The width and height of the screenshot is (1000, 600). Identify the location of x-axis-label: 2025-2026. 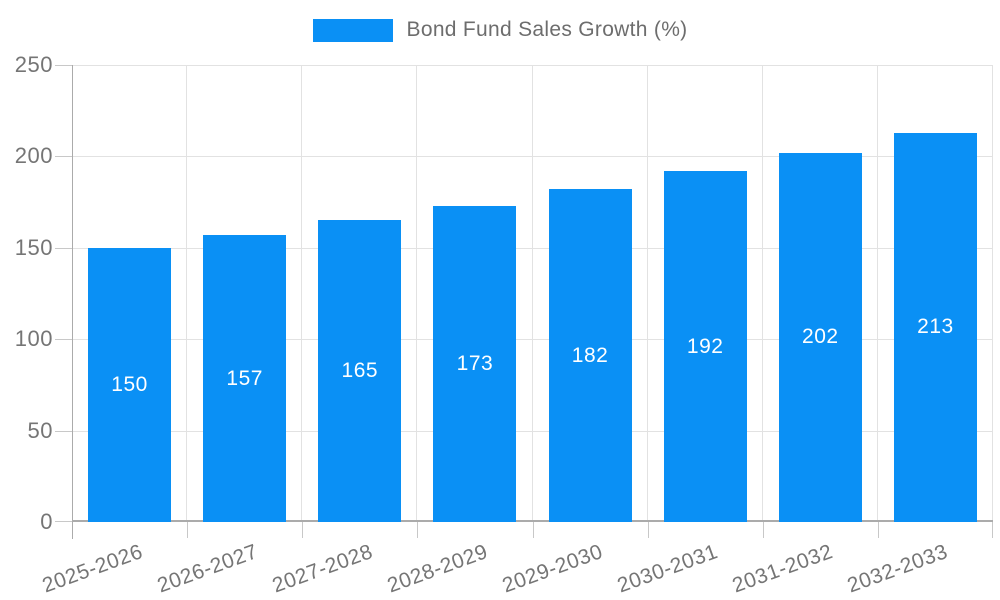
(92, 569).